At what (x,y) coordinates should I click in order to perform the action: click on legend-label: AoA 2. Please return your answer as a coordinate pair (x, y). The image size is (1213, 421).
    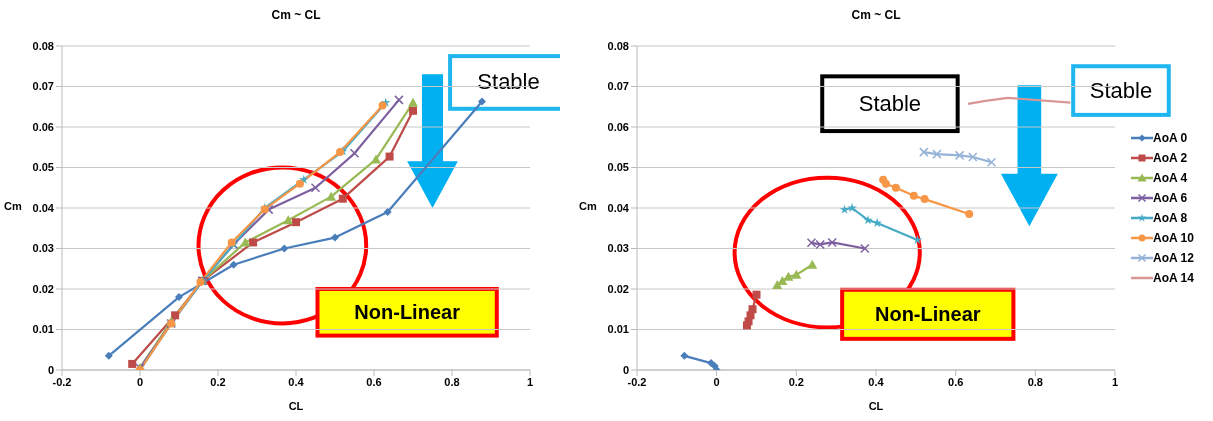
    Looking at the image, I should click on (1170, 158).